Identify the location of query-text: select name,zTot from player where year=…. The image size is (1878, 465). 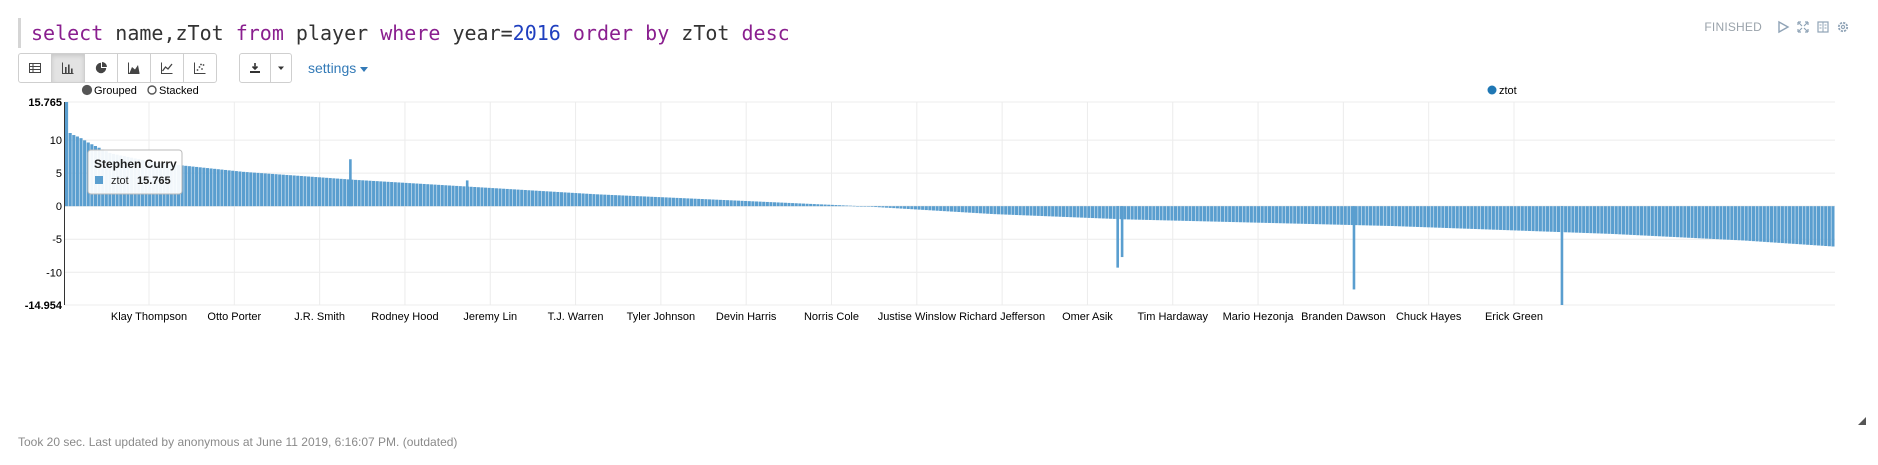
(410, 33).